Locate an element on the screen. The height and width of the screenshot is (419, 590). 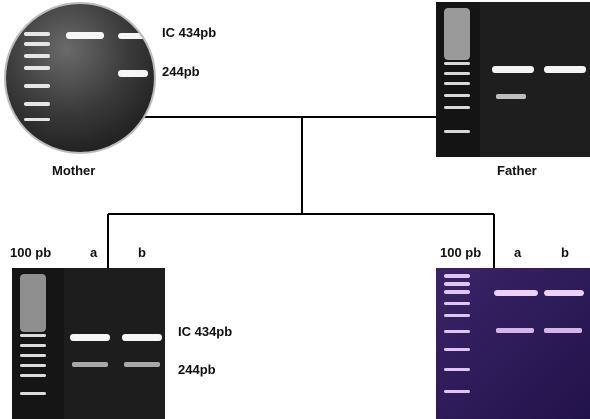
mother-band-lower-label: 244pb is located at coordinates (181, 71).